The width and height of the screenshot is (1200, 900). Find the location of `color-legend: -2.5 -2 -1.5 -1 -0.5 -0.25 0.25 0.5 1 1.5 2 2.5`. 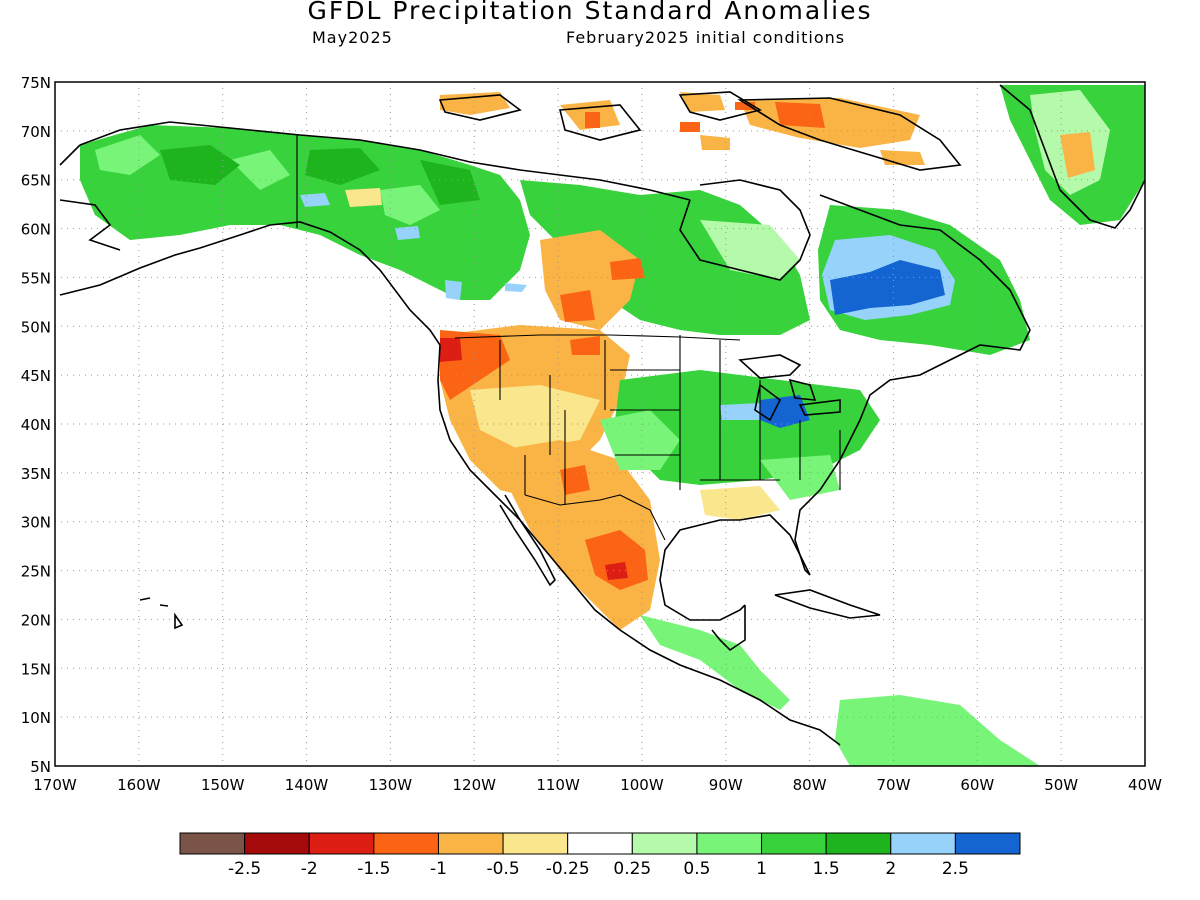

color-legend: -2.5 -2 -1.5 -1 -0.5 -0.25 0.25 0.5 1 1.5 2 2.5 is located at coordinates (600, 855).